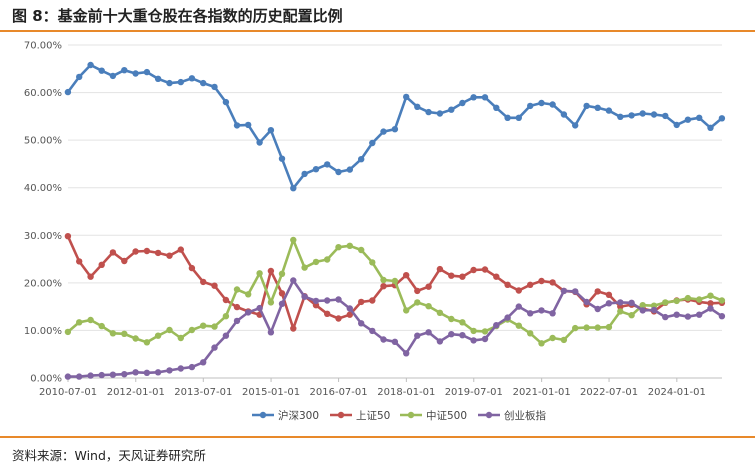  What do you see at coordinates (285, 415) in the screenshot?
I see `legend-item: 沪深300` at bounding box center [285, 415].